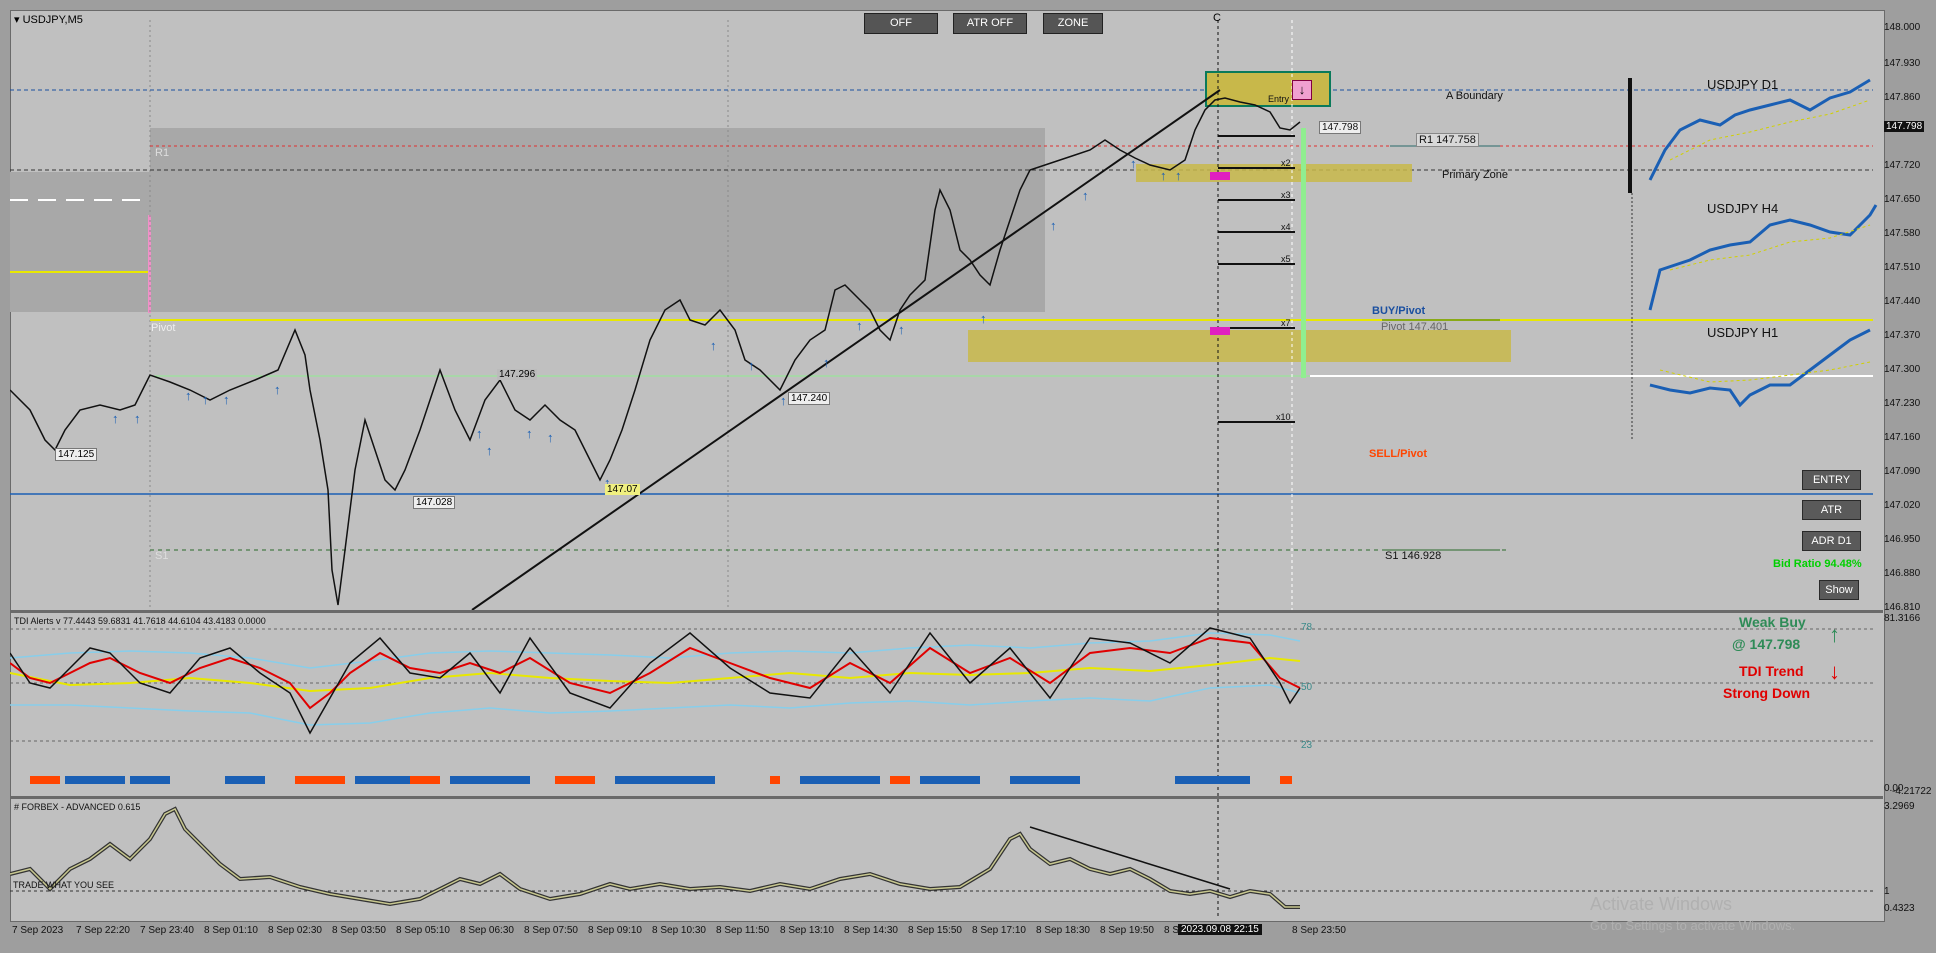 This screenshot has height=953, width=1936. Describe the element at coordinates (1239, 346) in the screenshot. I see `buy-zone` at that location.